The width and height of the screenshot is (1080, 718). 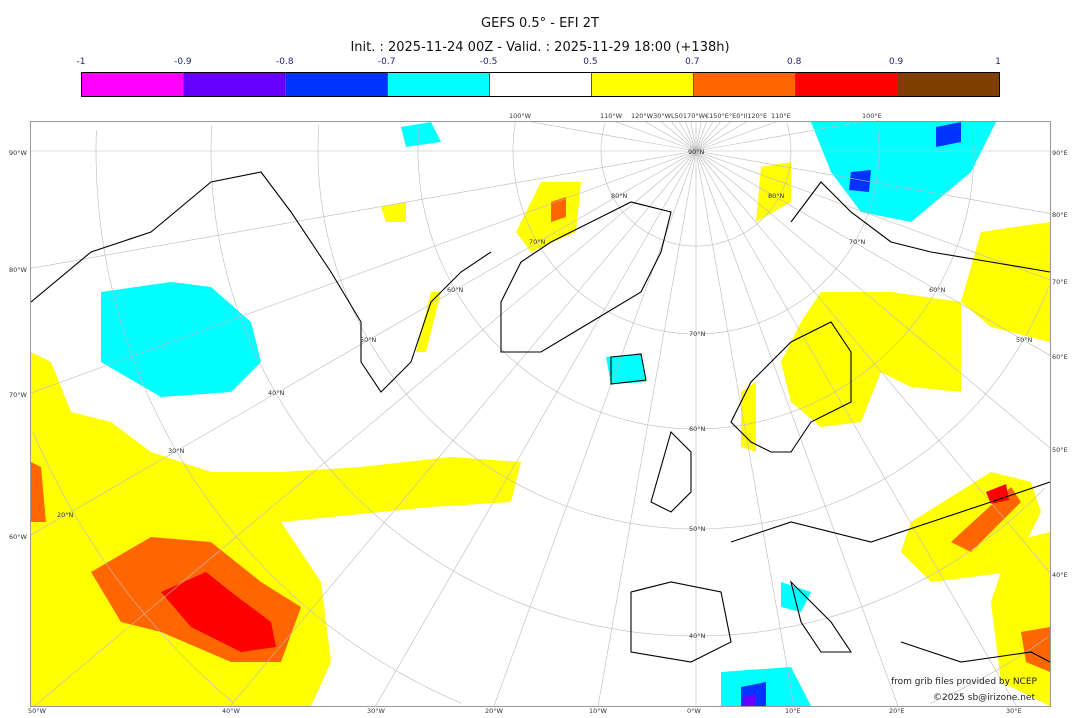 What do you see at coordinates (694, 711) in the screenshot?
I see `edge-label: 0°W` at bounding box center [694, 711].